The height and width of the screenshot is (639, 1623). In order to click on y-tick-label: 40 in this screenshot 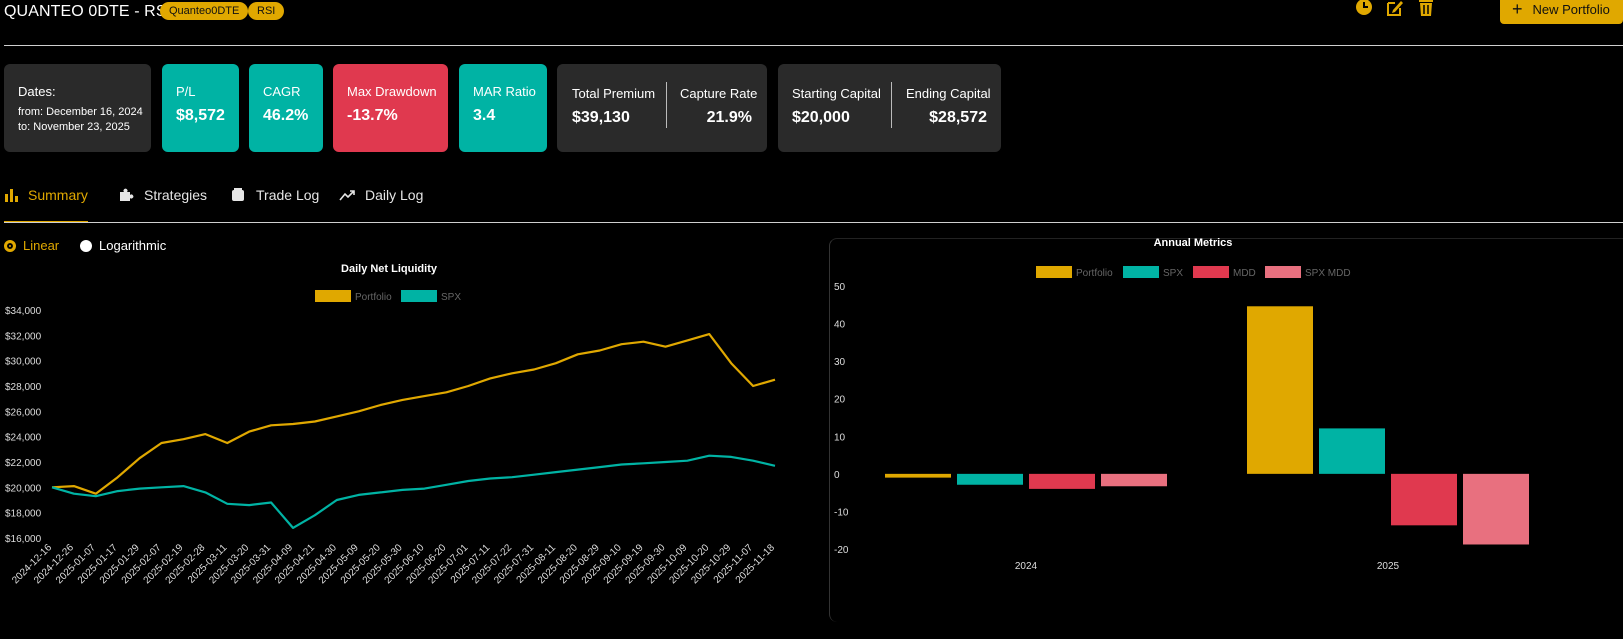, I will do `click(840, 325)`.